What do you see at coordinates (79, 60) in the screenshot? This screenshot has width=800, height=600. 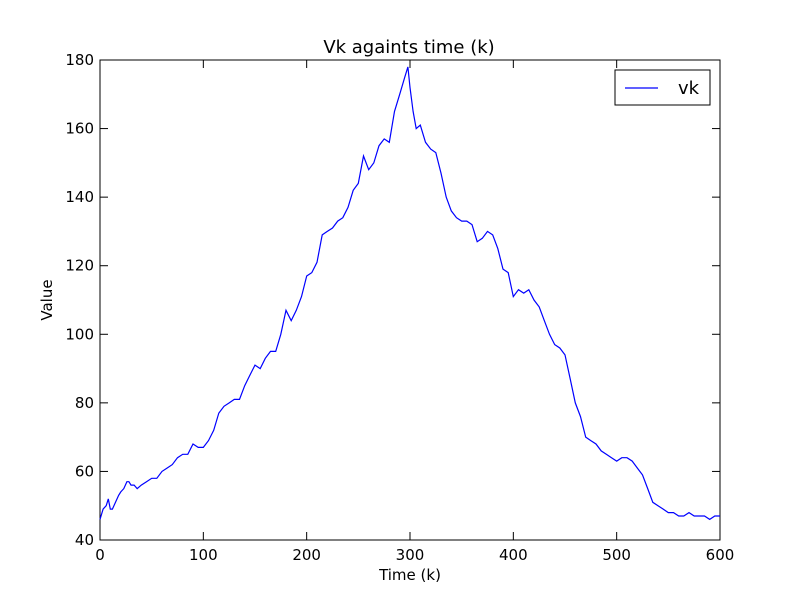 I see `y-tick-label: 180` at bounding box center [79, 60].